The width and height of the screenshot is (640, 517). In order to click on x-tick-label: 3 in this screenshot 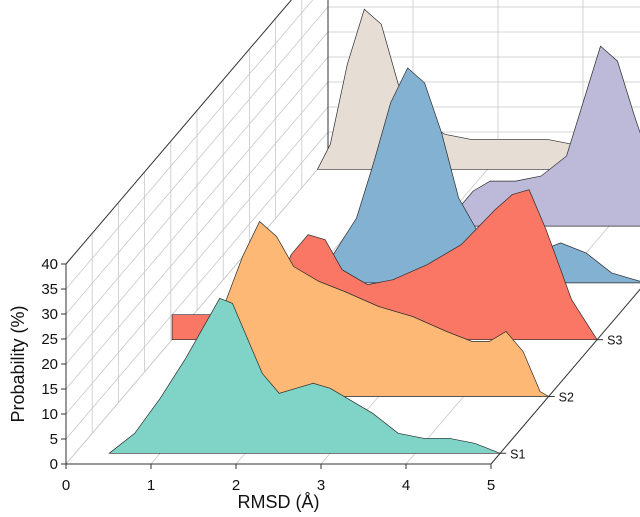, I will do `click(321, 485)`.